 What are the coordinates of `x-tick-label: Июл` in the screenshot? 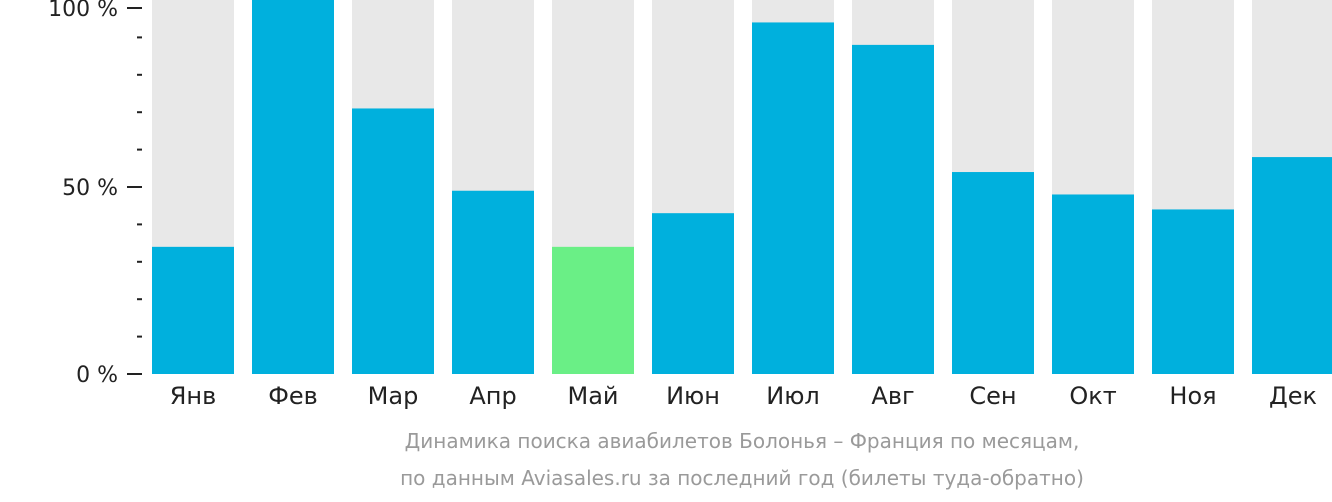 It's located at (793, 396).